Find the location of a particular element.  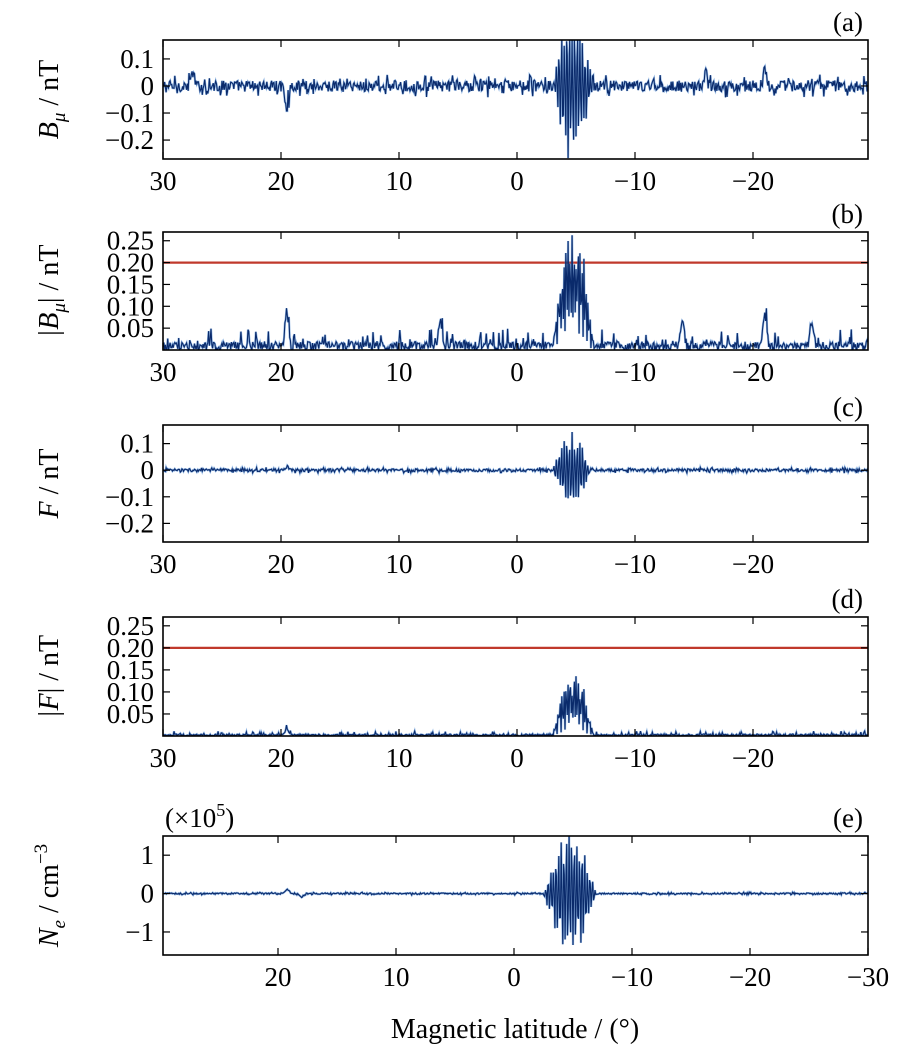

series-line-a is located at coordinates (515, 99).